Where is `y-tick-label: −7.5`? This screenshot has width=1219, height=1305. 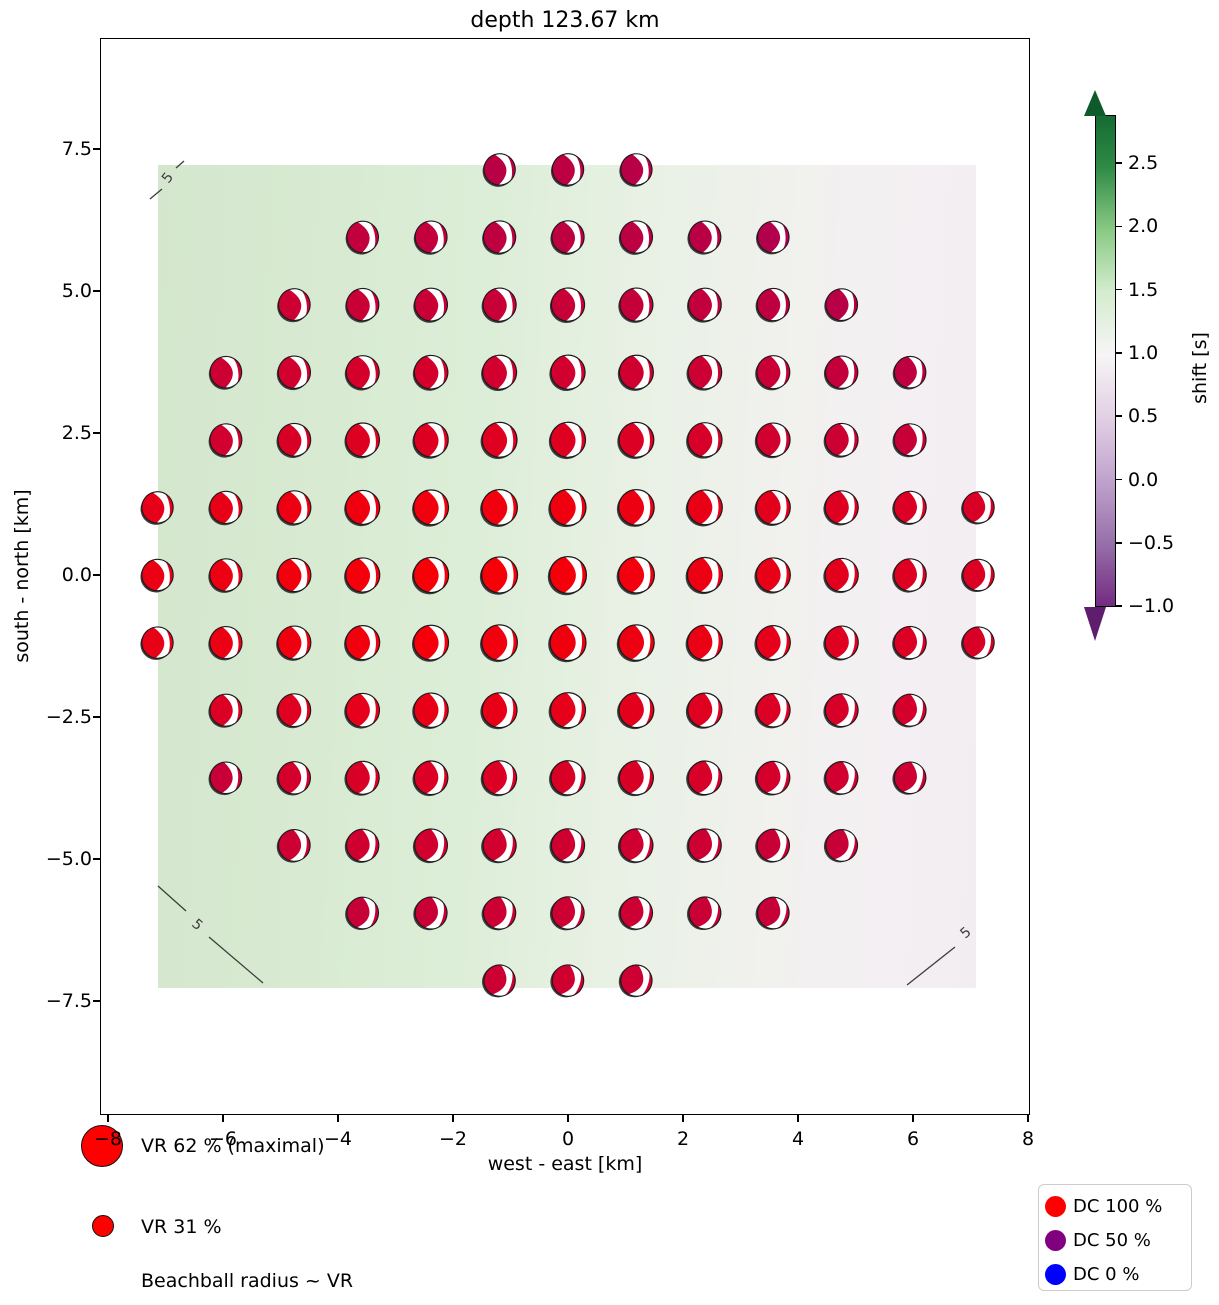 y-tick-label: −7.5 is located at coordinates (68, 1001).